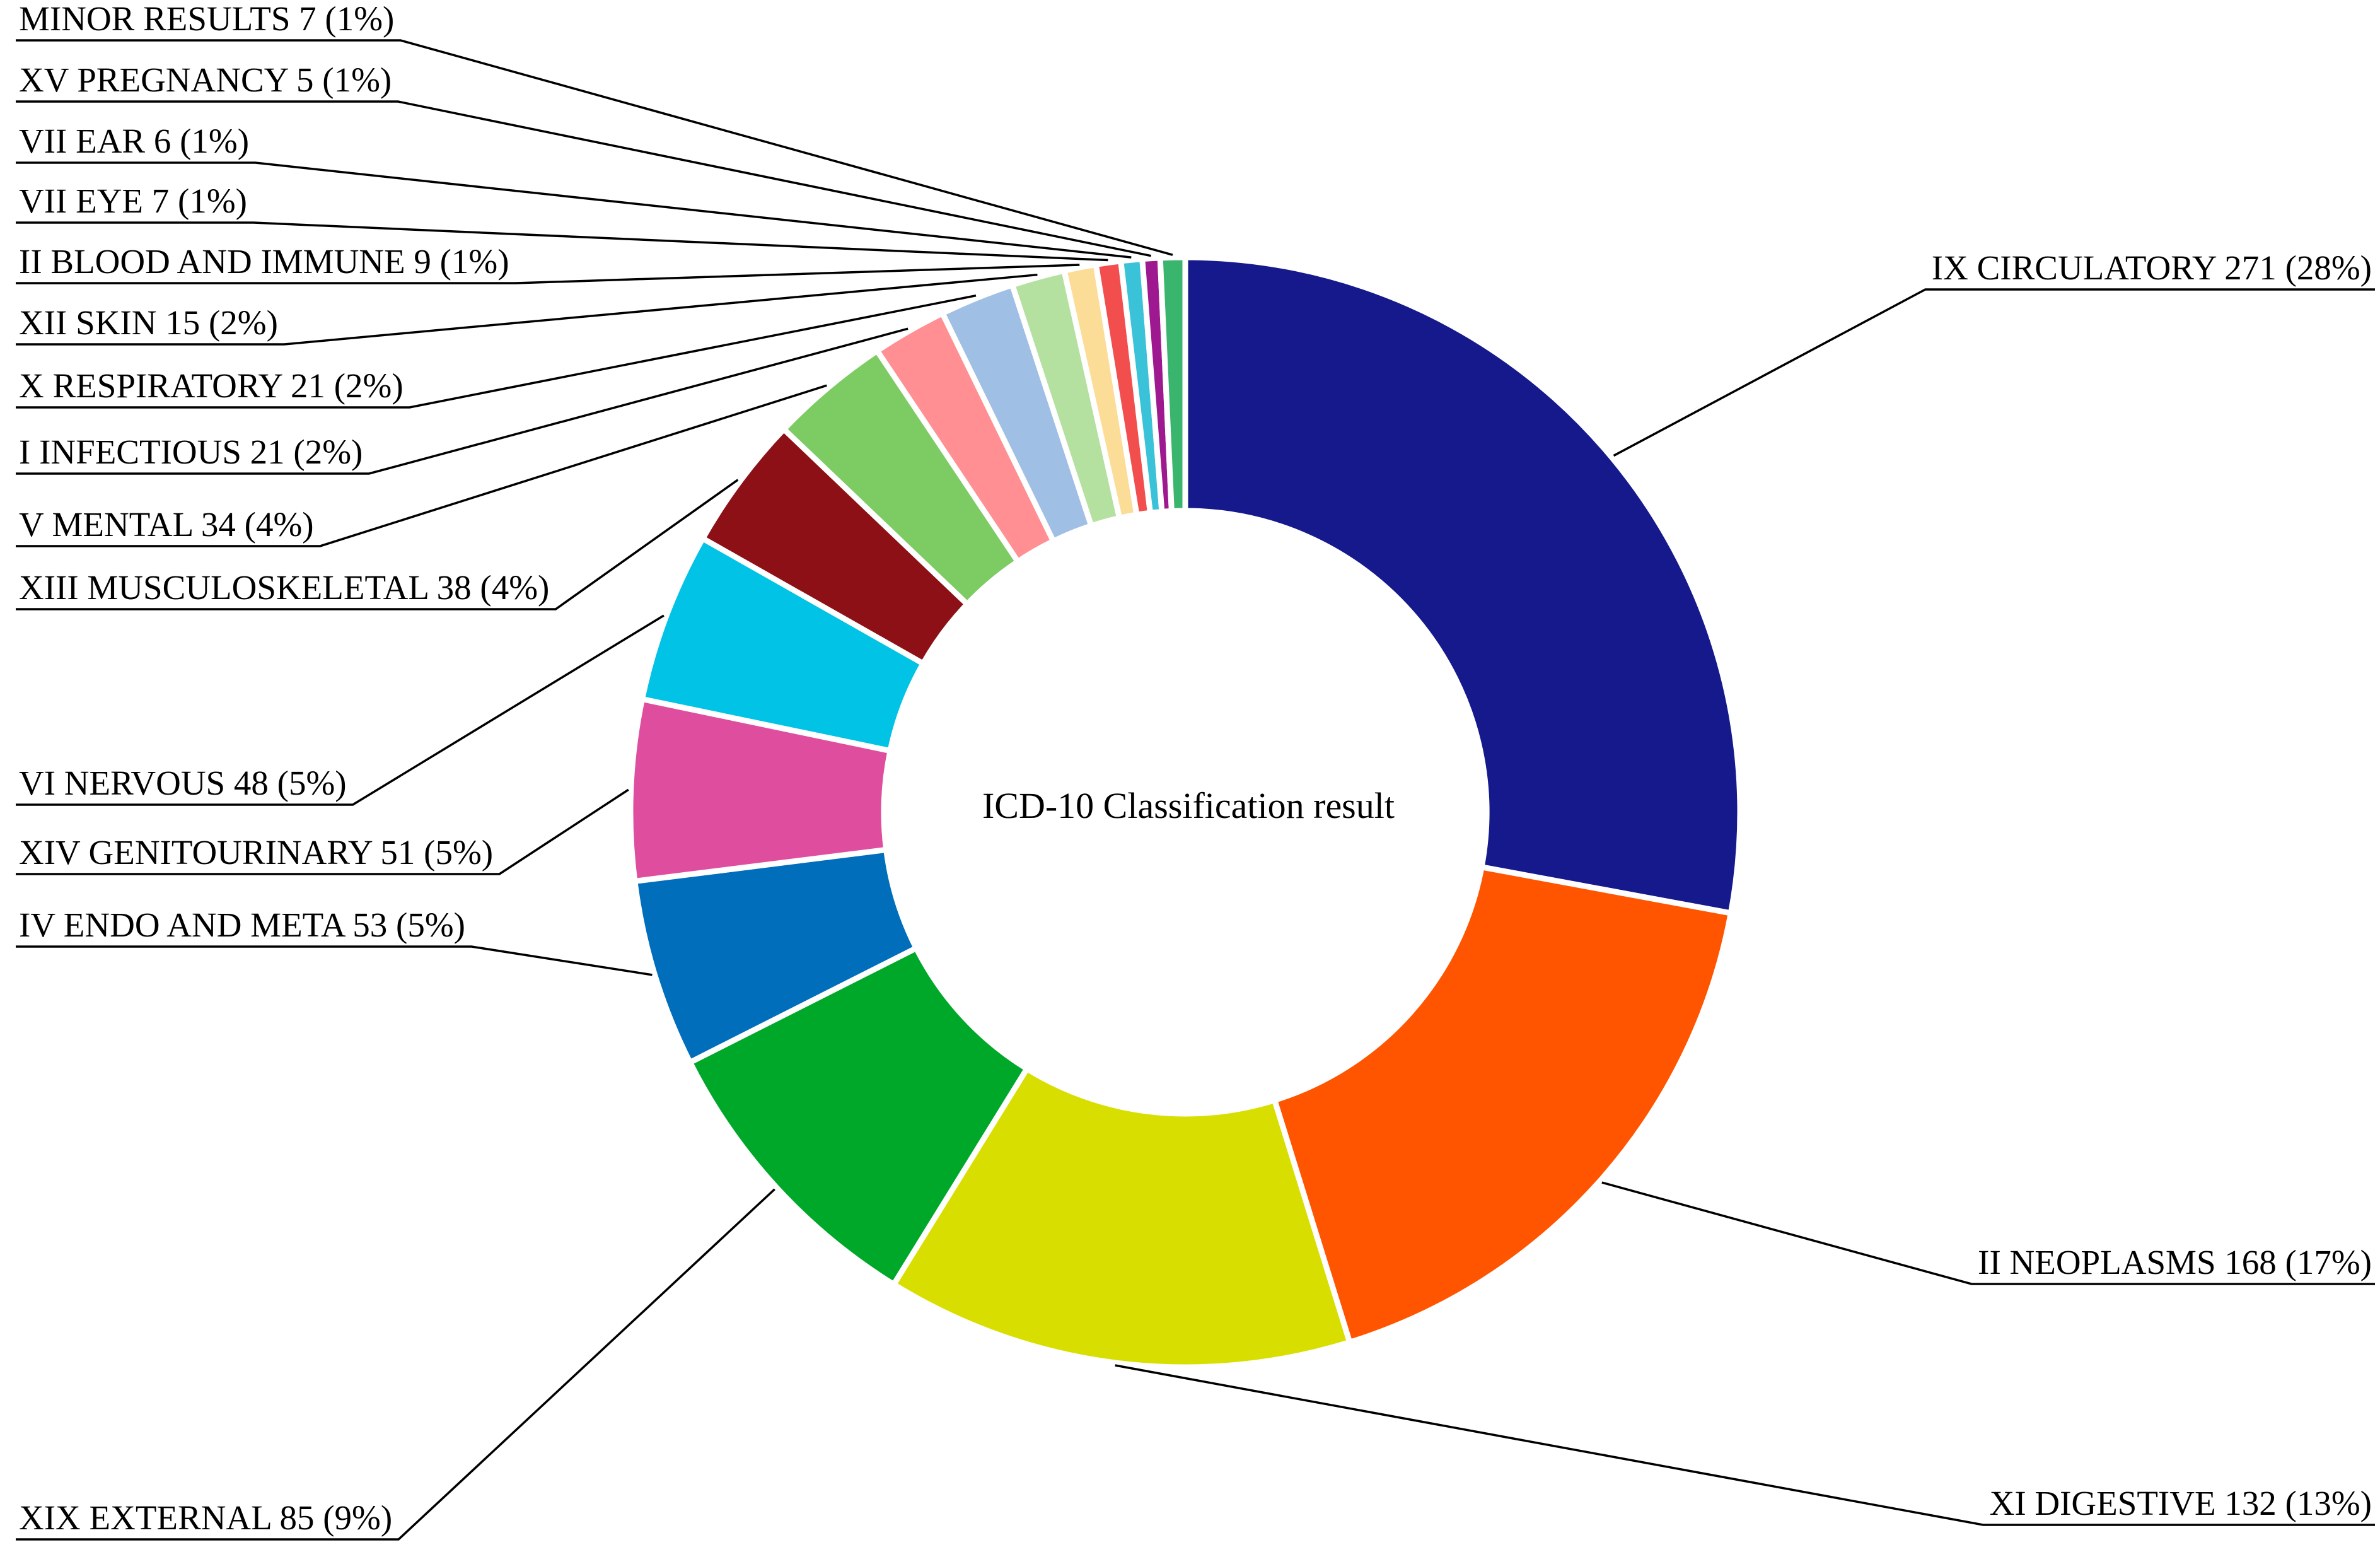 The height and width of the screenshot is (1552, 2380). What do you see at coordinates (334, 960) in the screenshot?
I see `leader-line-iv-endo-and-meta` at bounding box center [334, 960].